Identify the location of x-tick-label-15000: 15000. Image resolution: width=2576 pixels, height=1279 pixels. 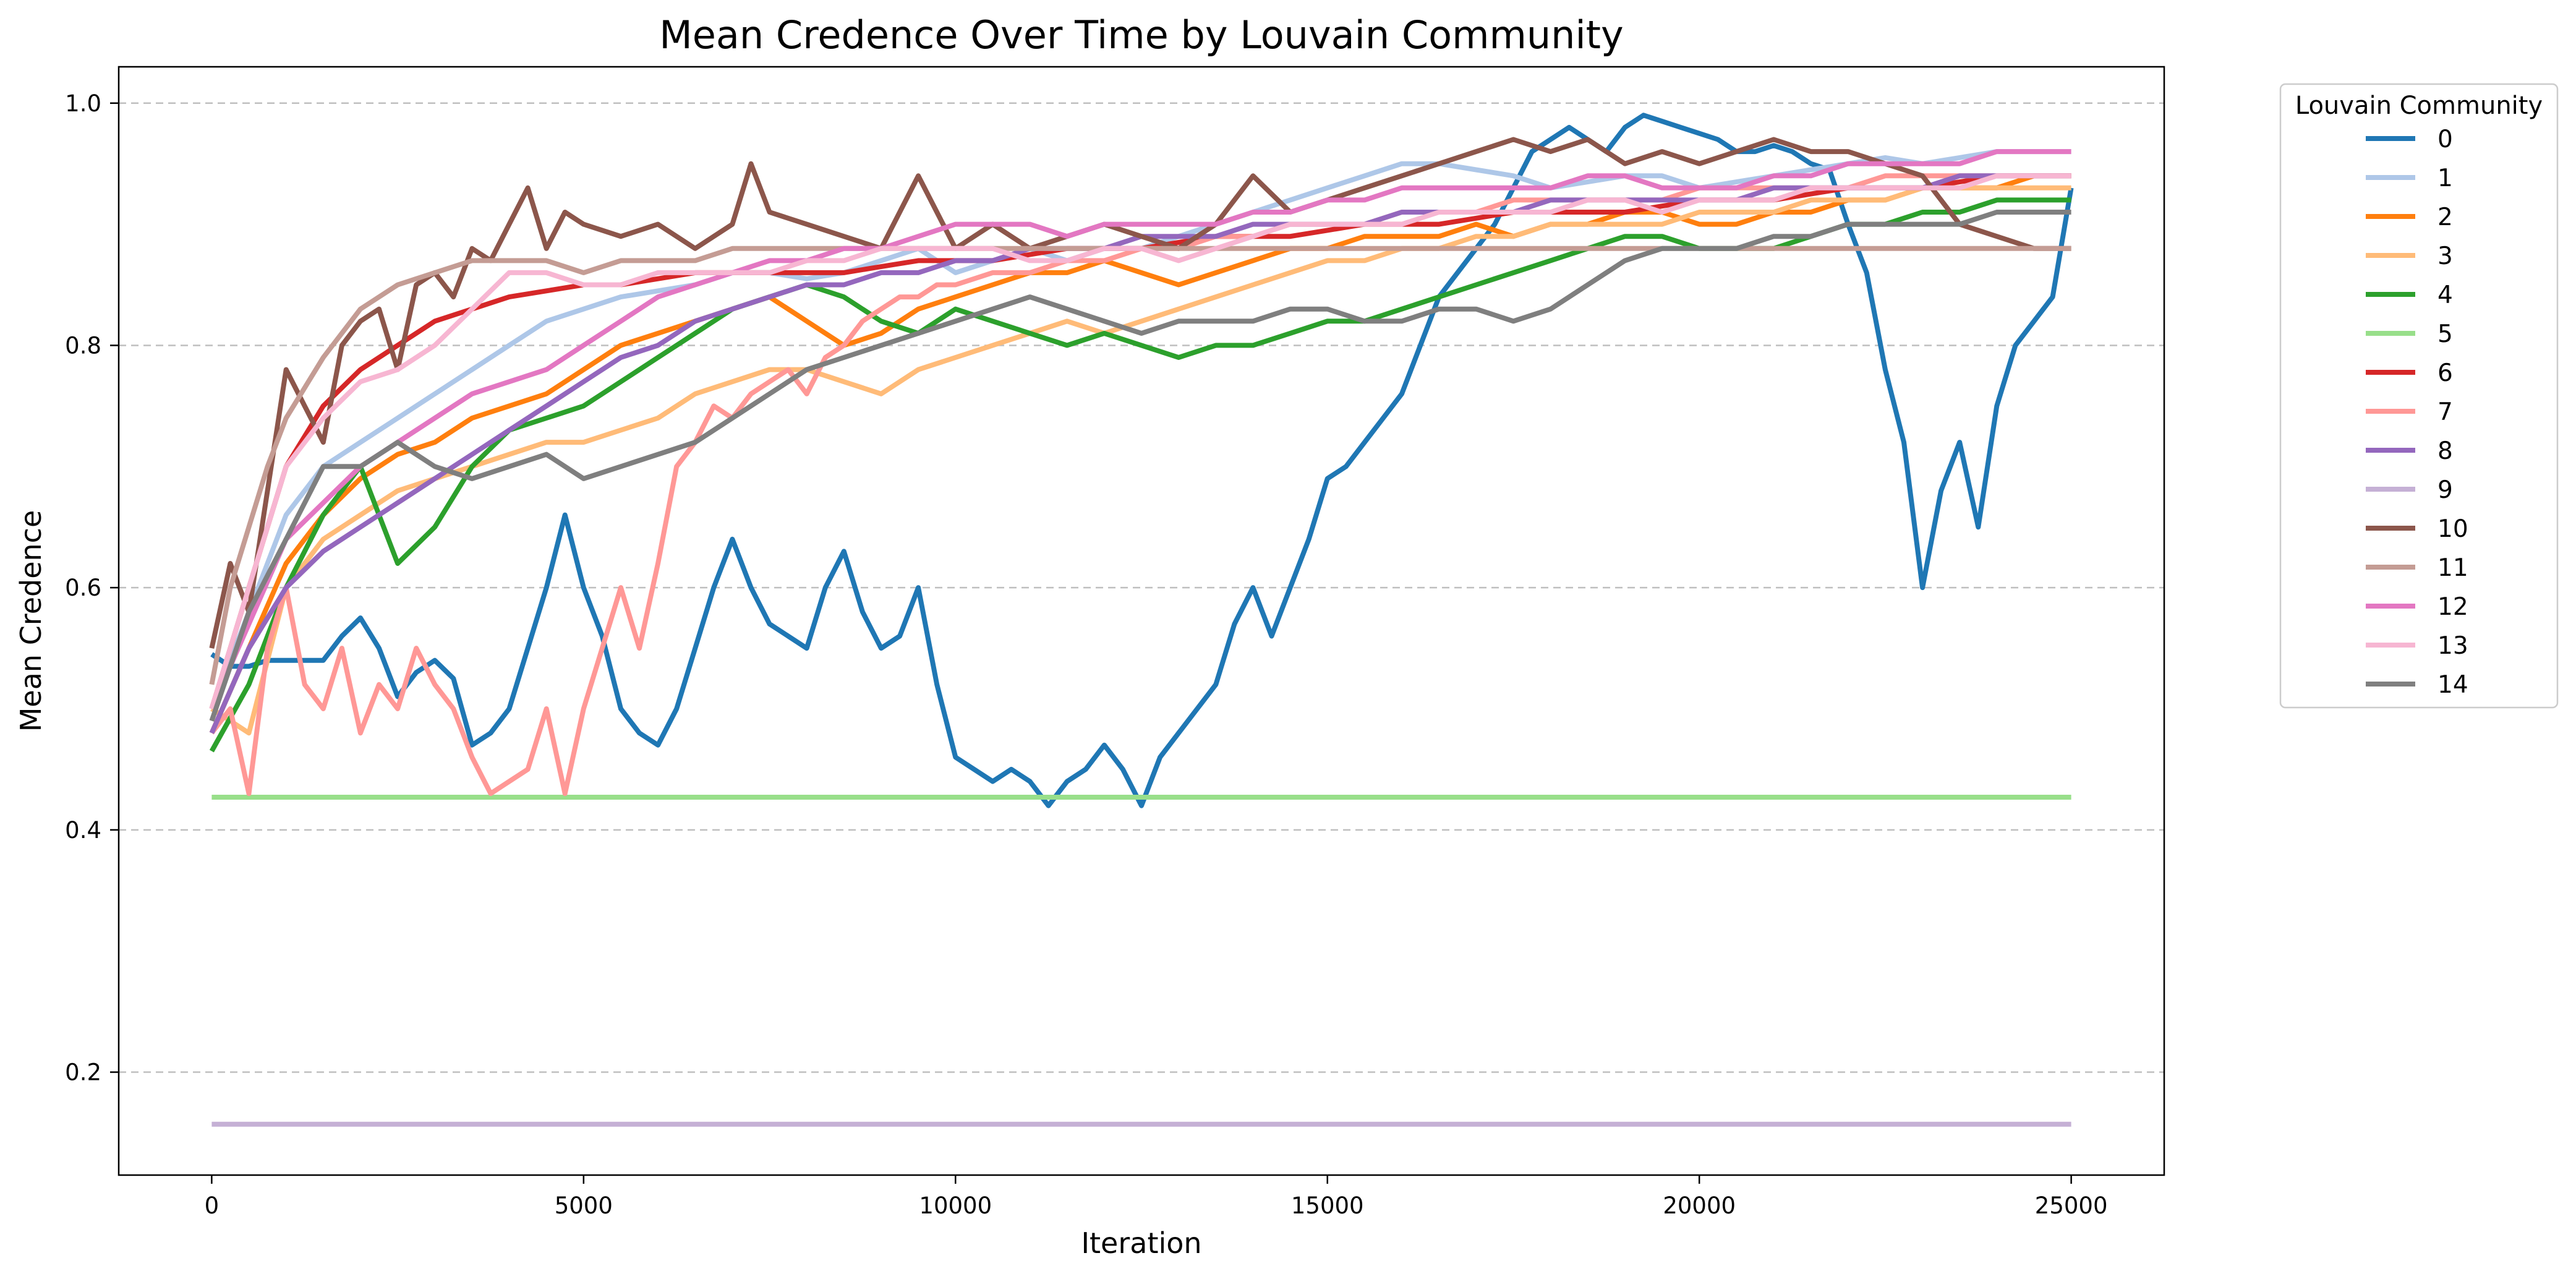
(1327, 1205).